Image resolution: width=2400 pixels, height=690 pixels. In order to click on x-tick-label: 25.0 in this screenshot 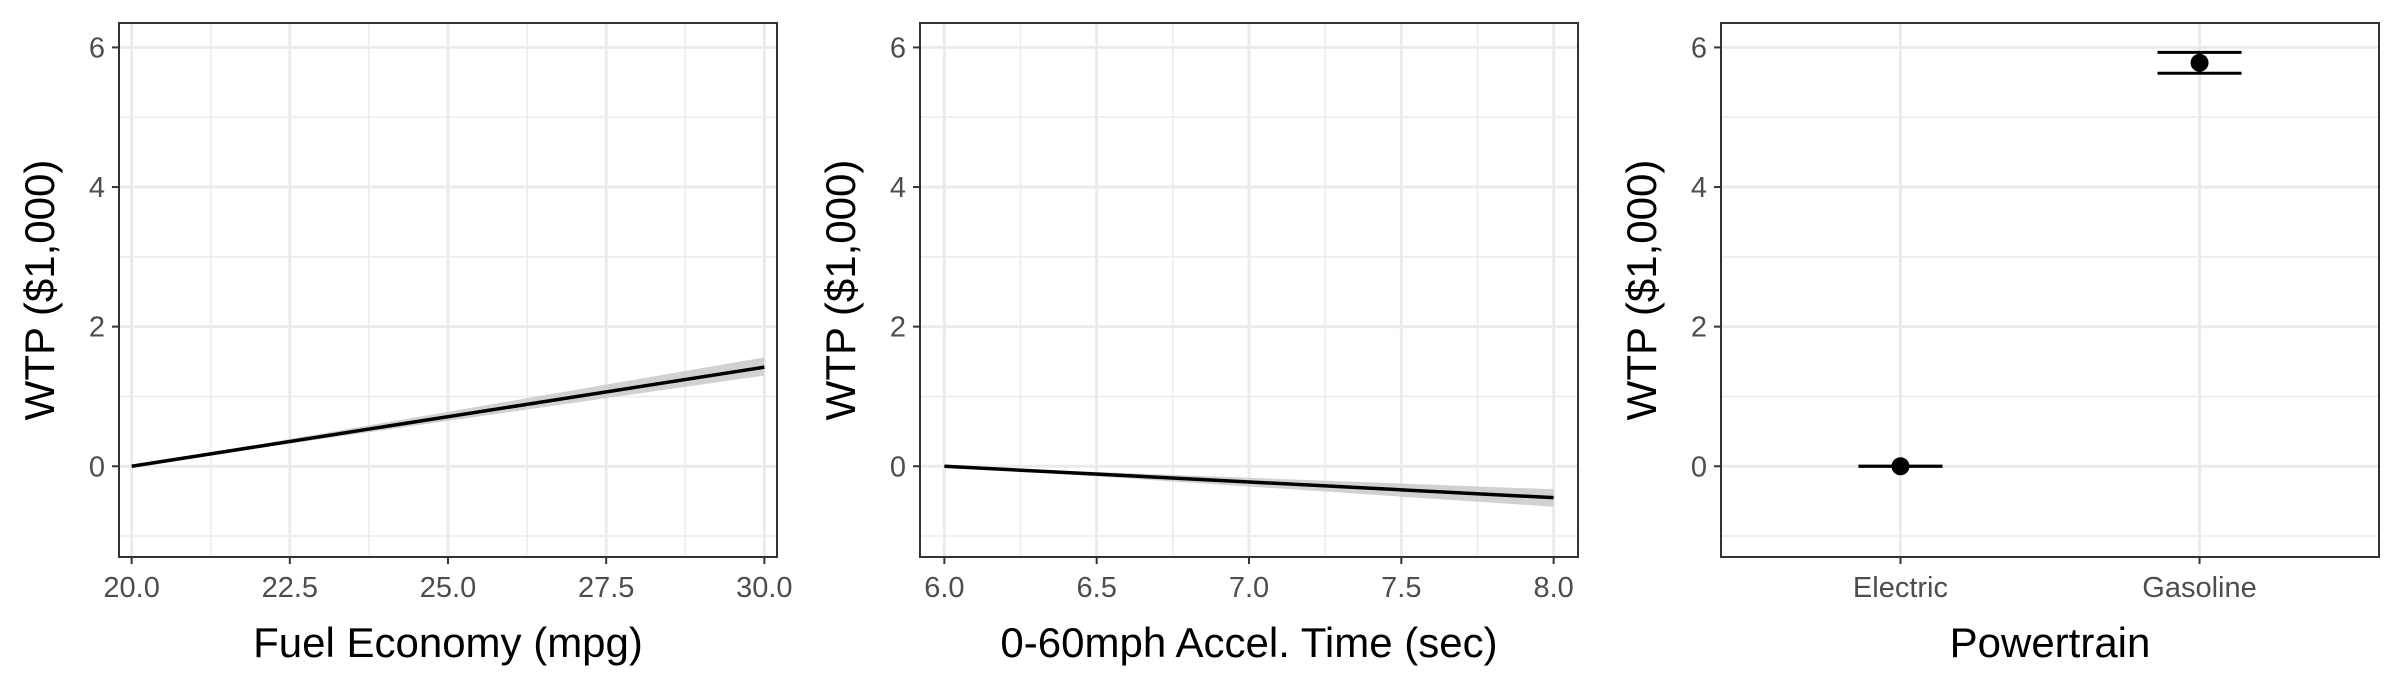, I will do `click(448, 588)`.